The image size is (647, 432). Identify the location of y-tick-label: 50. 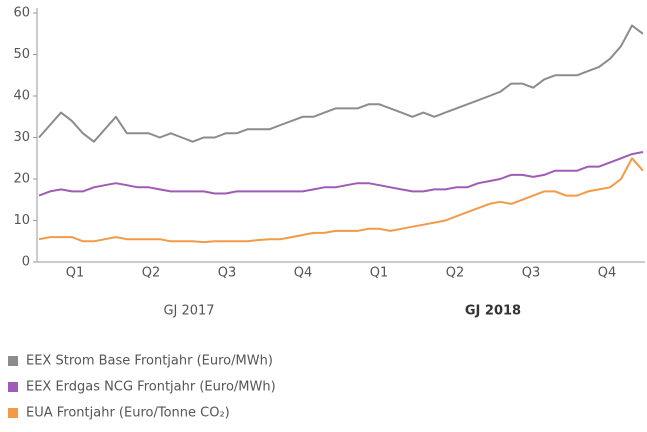
(21, 54).